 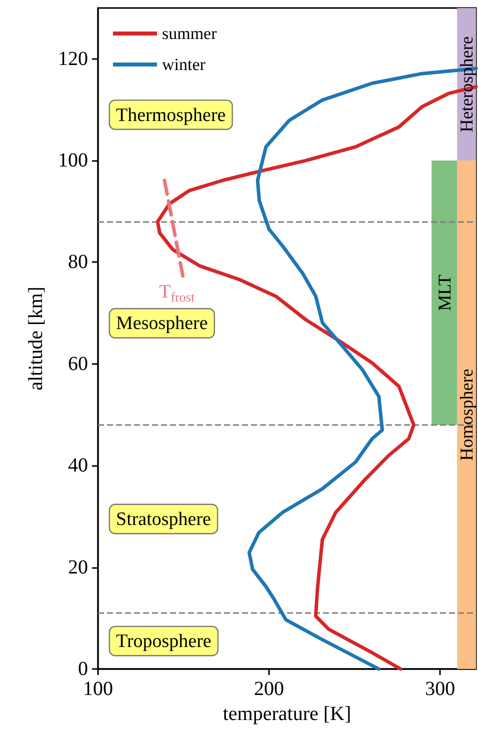 I want to click on annotation: Troposphere, so click(x=164, y=641).